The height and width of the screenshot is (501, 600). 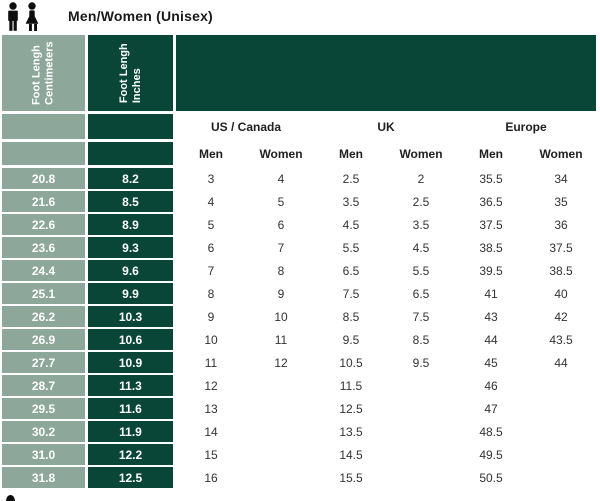 I want to click on table-row: 30.2 11.9 14 13.5 48.5, so click(x=301, y=431).